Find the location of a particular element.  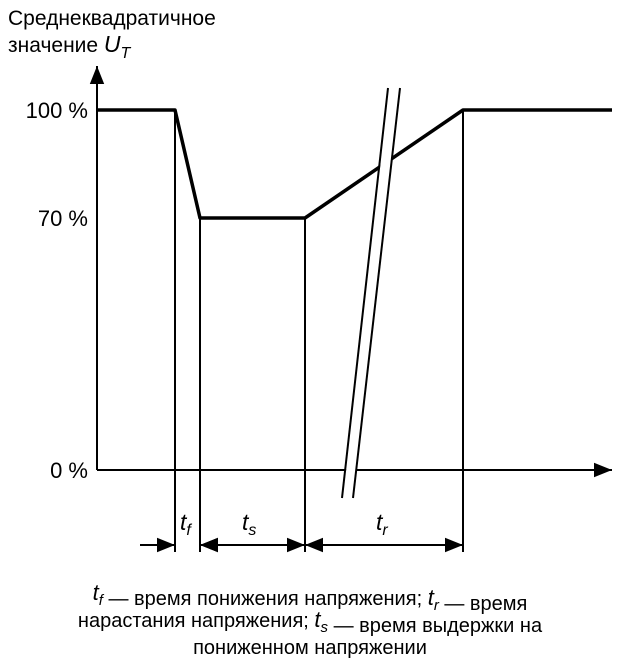

caption-text: нарастания напряжения; is located at coordinates (196, 621).